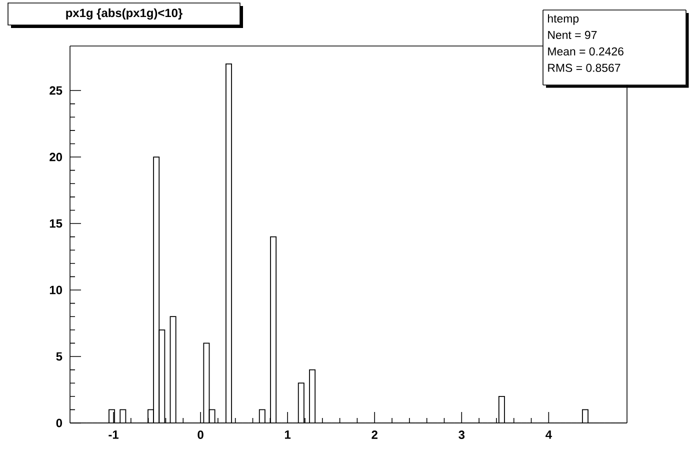 This screenshot has width=696, height=472. What do you see at coordinates (549, 434) in the screenshot?
I see `x-tick-label: 4` at bounding box center [549, 434].